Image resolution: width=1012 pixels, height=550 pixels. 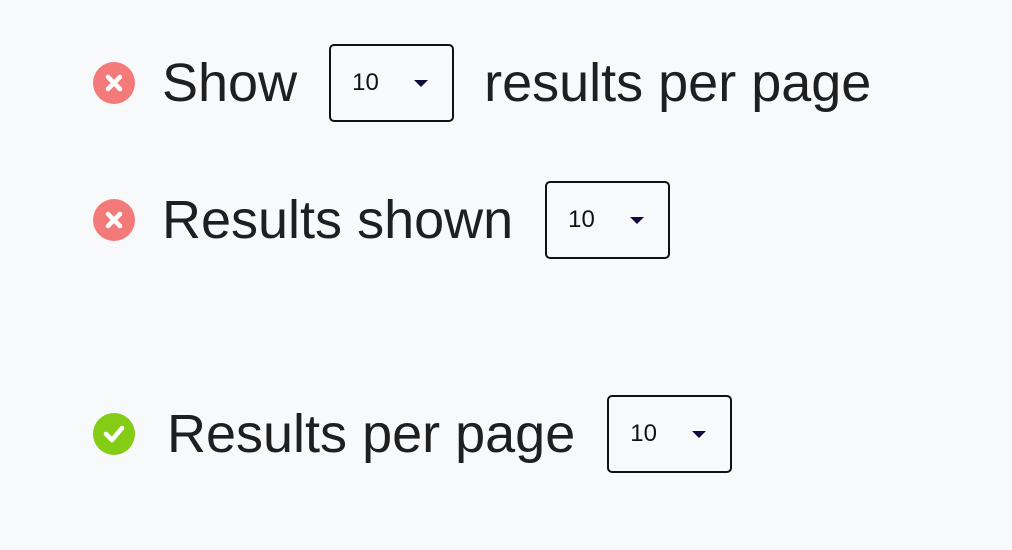 I want to click on label-after: results per page, so click(x=678, y=83).